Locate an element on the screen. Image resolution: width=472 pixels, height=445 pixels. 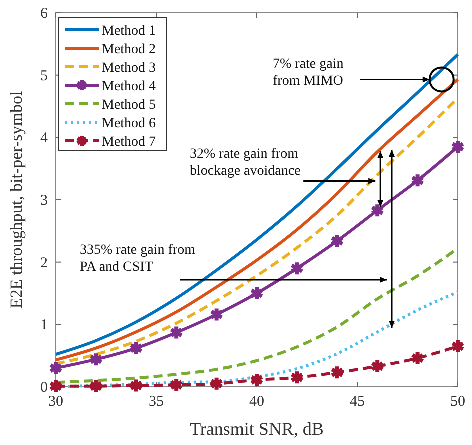
x-axis-title: Transmit SNR, dB is located at coordinates (257, 429).